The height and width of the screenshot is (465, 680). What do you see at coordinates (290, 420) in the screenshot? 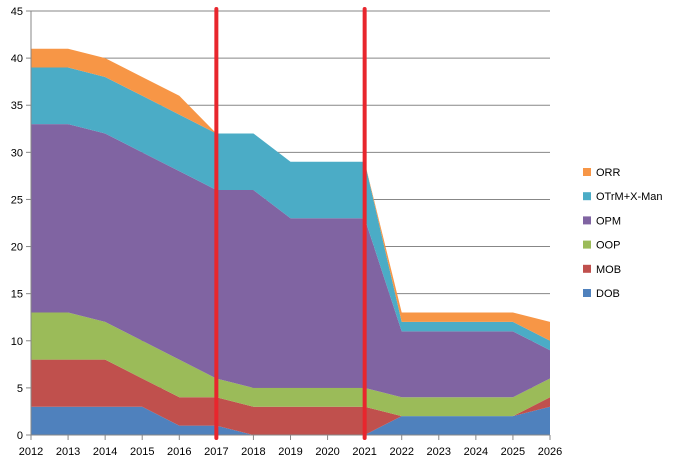
I see `area-series-dob` at bounding box center [290, 420].